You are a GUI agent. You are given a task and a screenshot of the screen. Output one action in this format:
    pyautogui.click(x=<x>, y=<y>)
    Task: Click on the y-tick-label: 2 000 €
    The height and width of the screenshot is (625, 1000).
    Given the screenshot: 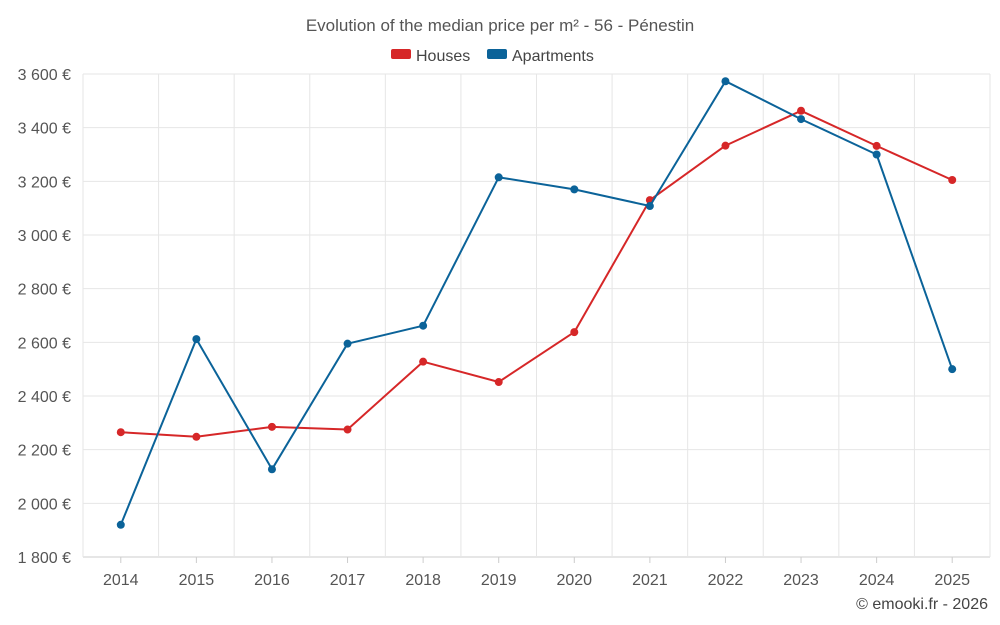 What is the action you would take?
    pyautogui.click(x=44, y=504)
    